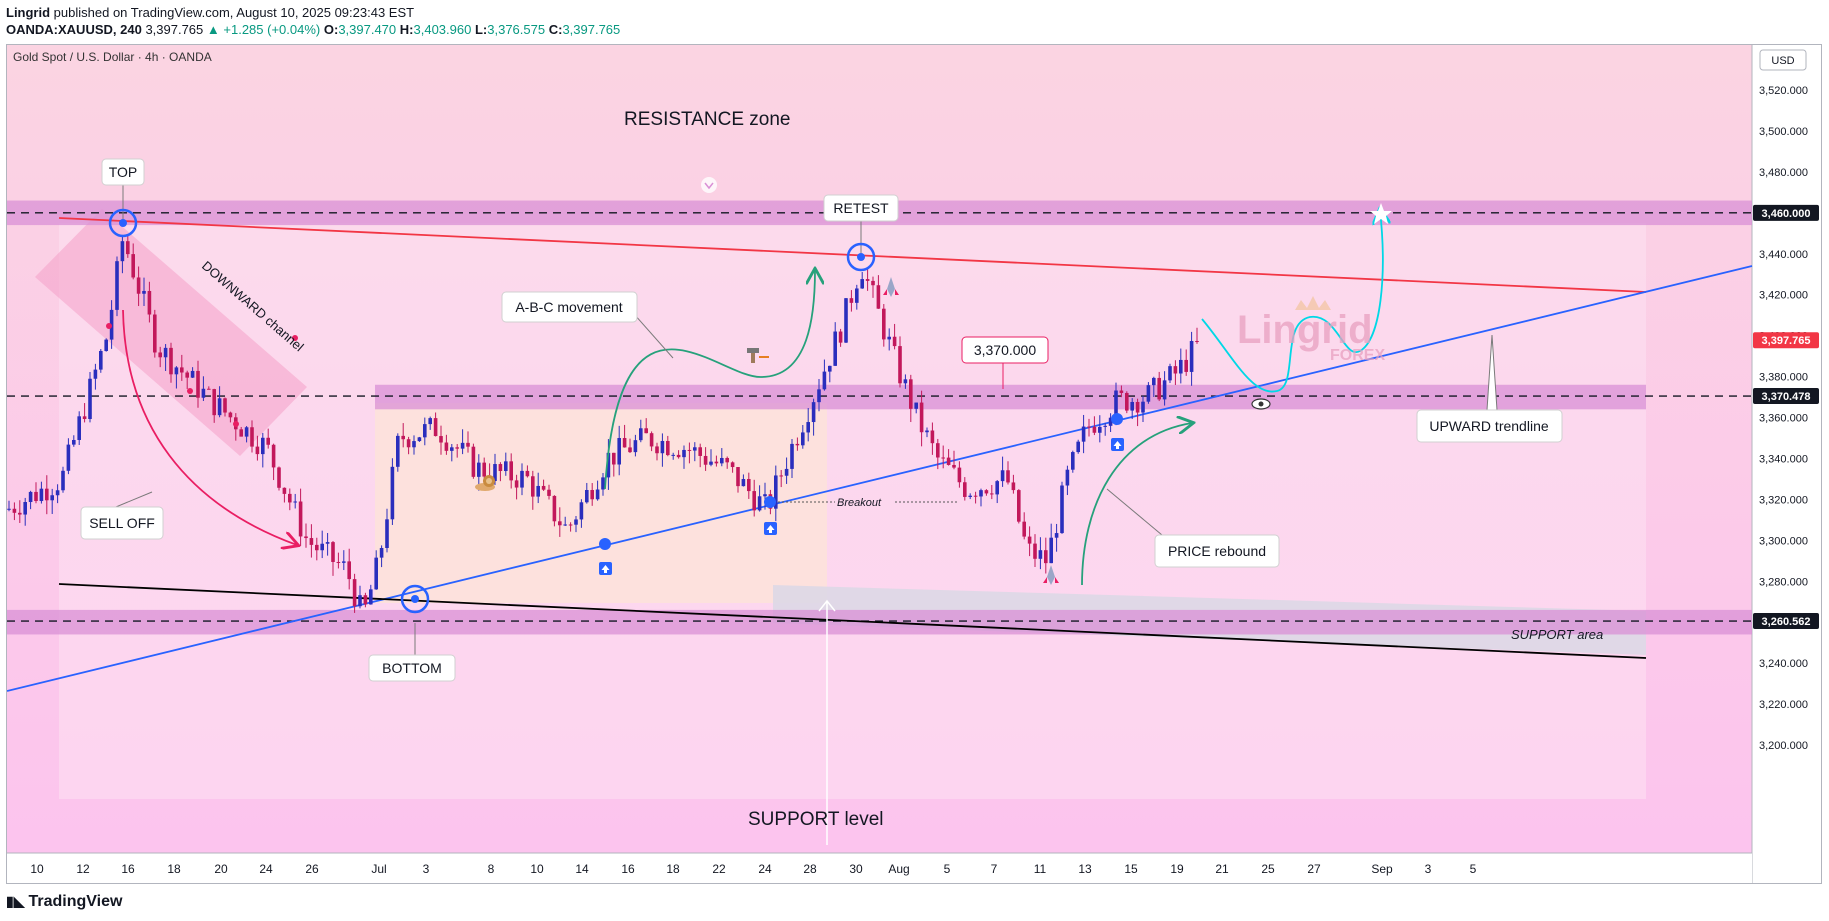 The width and height of the screenshot is (1829, 921). What do you see at coordinates (1783, 173) in the screenshot?
I see `price-tick-label: 3,480.000` at bounding box center [1783, 173].